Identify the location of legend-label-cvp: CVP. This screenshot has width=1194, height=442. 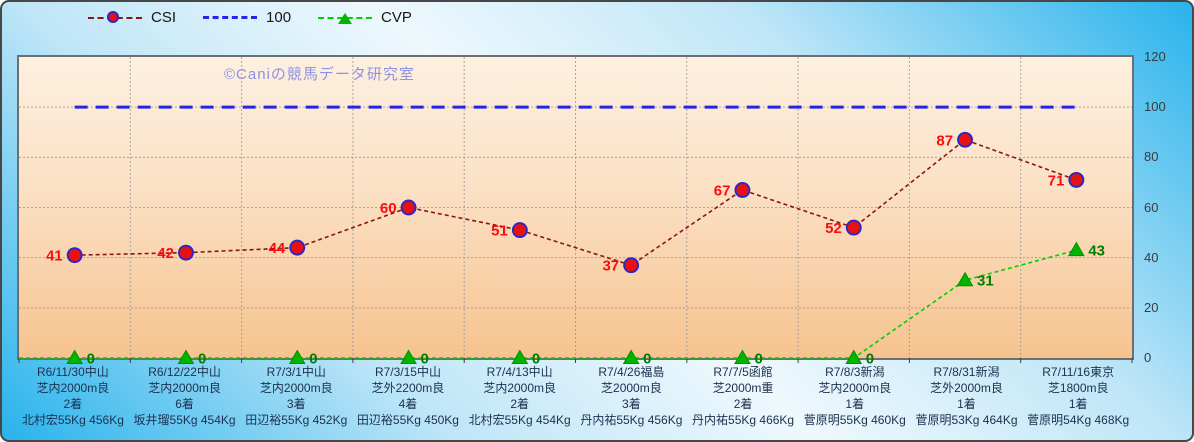
(396, 17).